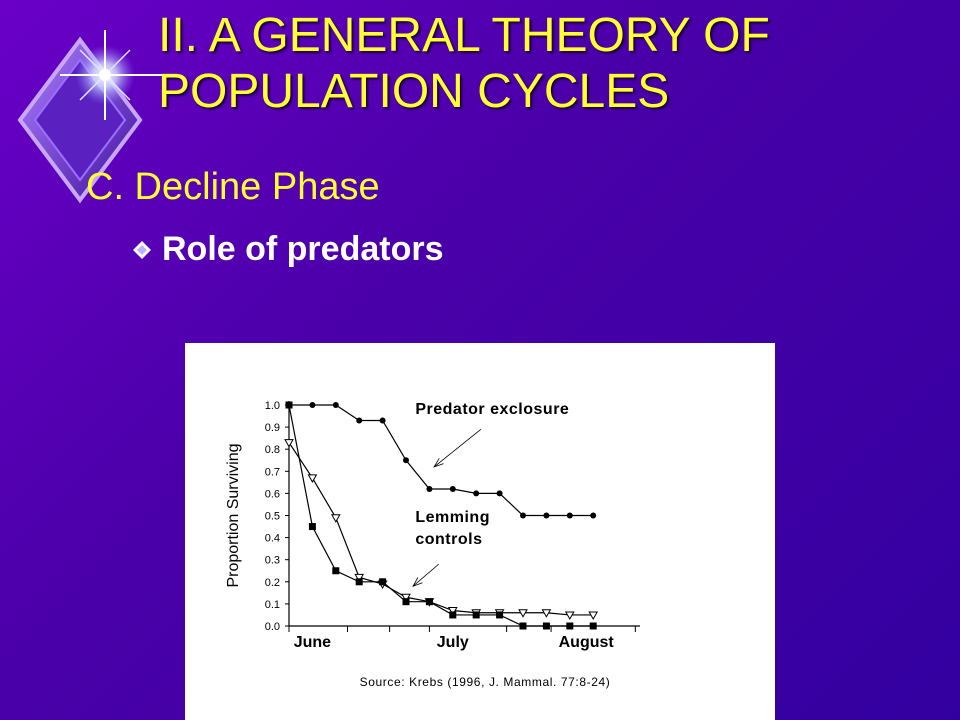 The image size is (960, 720). I want to click on chart-annotation: Lemming, so click(452, 517).